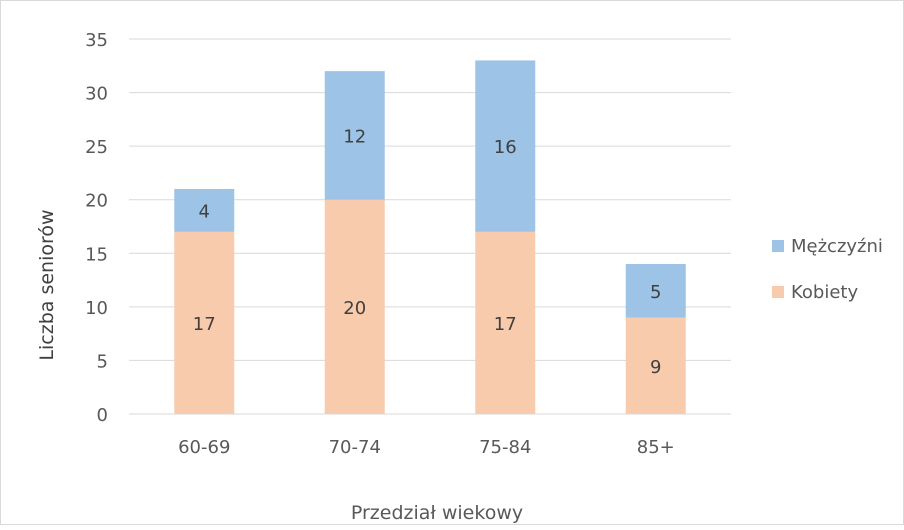  Describe the element at coordinates (656, 447) in the screenshot. I see `x-tick-label: 85+` at that location.